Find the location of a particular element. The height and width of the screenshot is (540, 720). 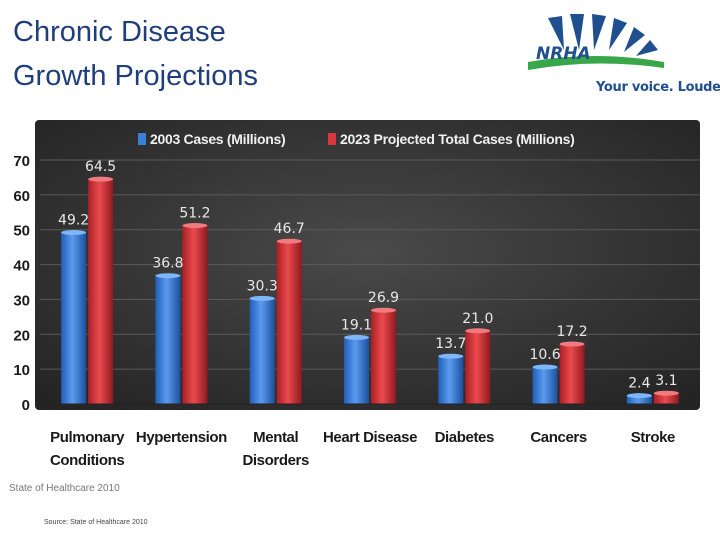

logo-tagline: Your voice. Louder. is located at coordinates (658, 87).